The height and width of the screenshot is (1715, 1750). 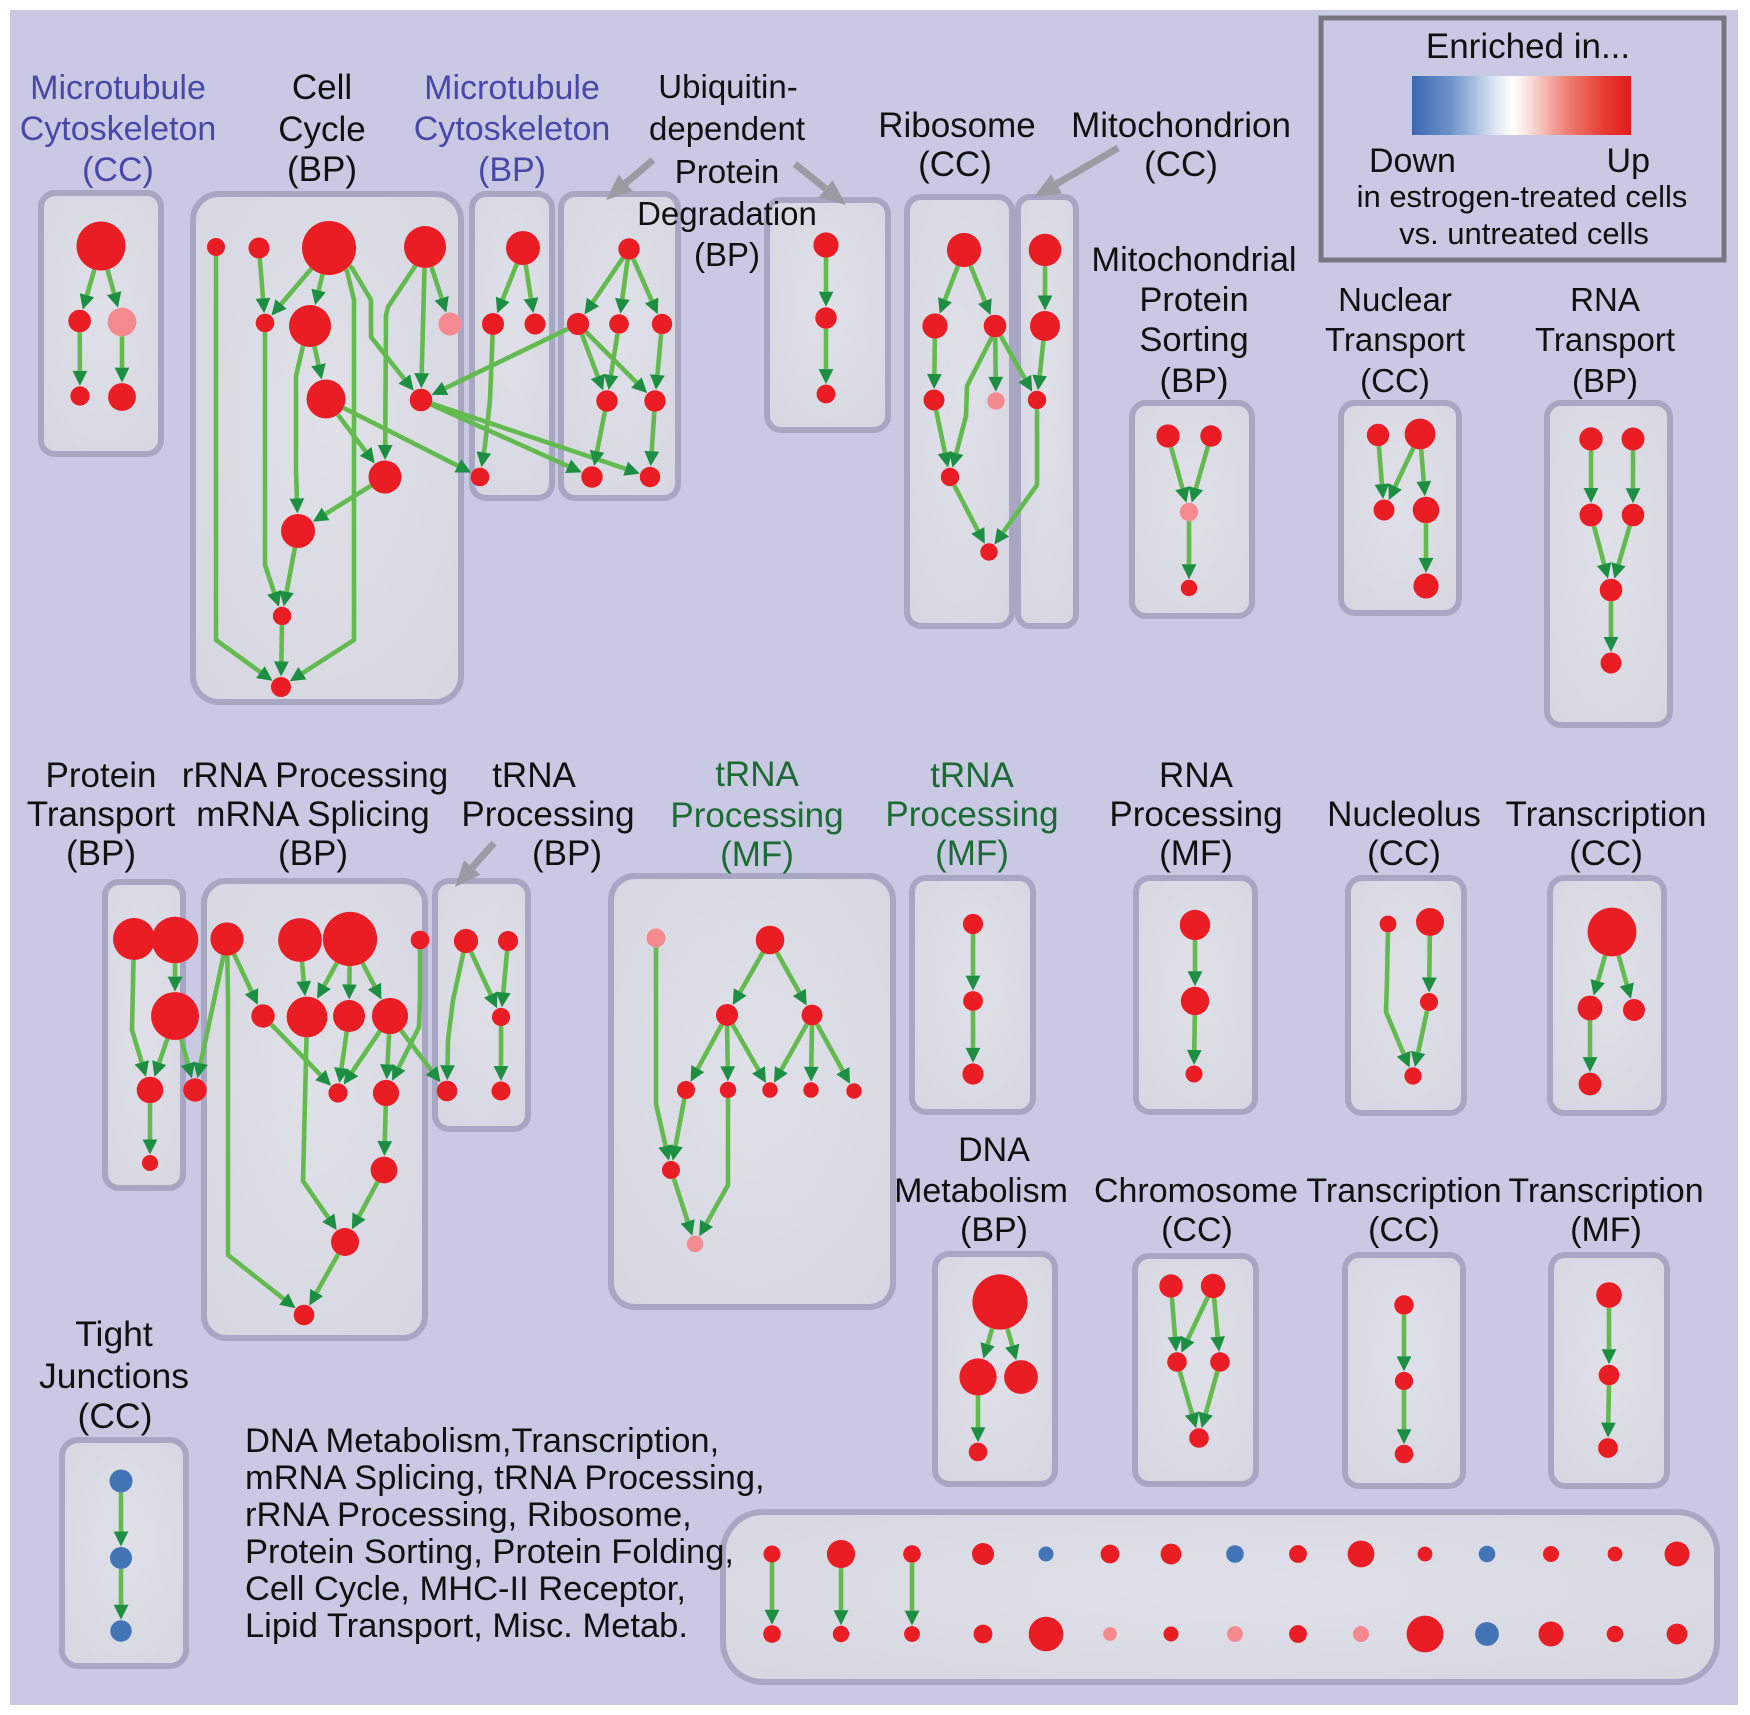 I want to click on svg-text: rRNA Processing, so click(x=315, y=775).